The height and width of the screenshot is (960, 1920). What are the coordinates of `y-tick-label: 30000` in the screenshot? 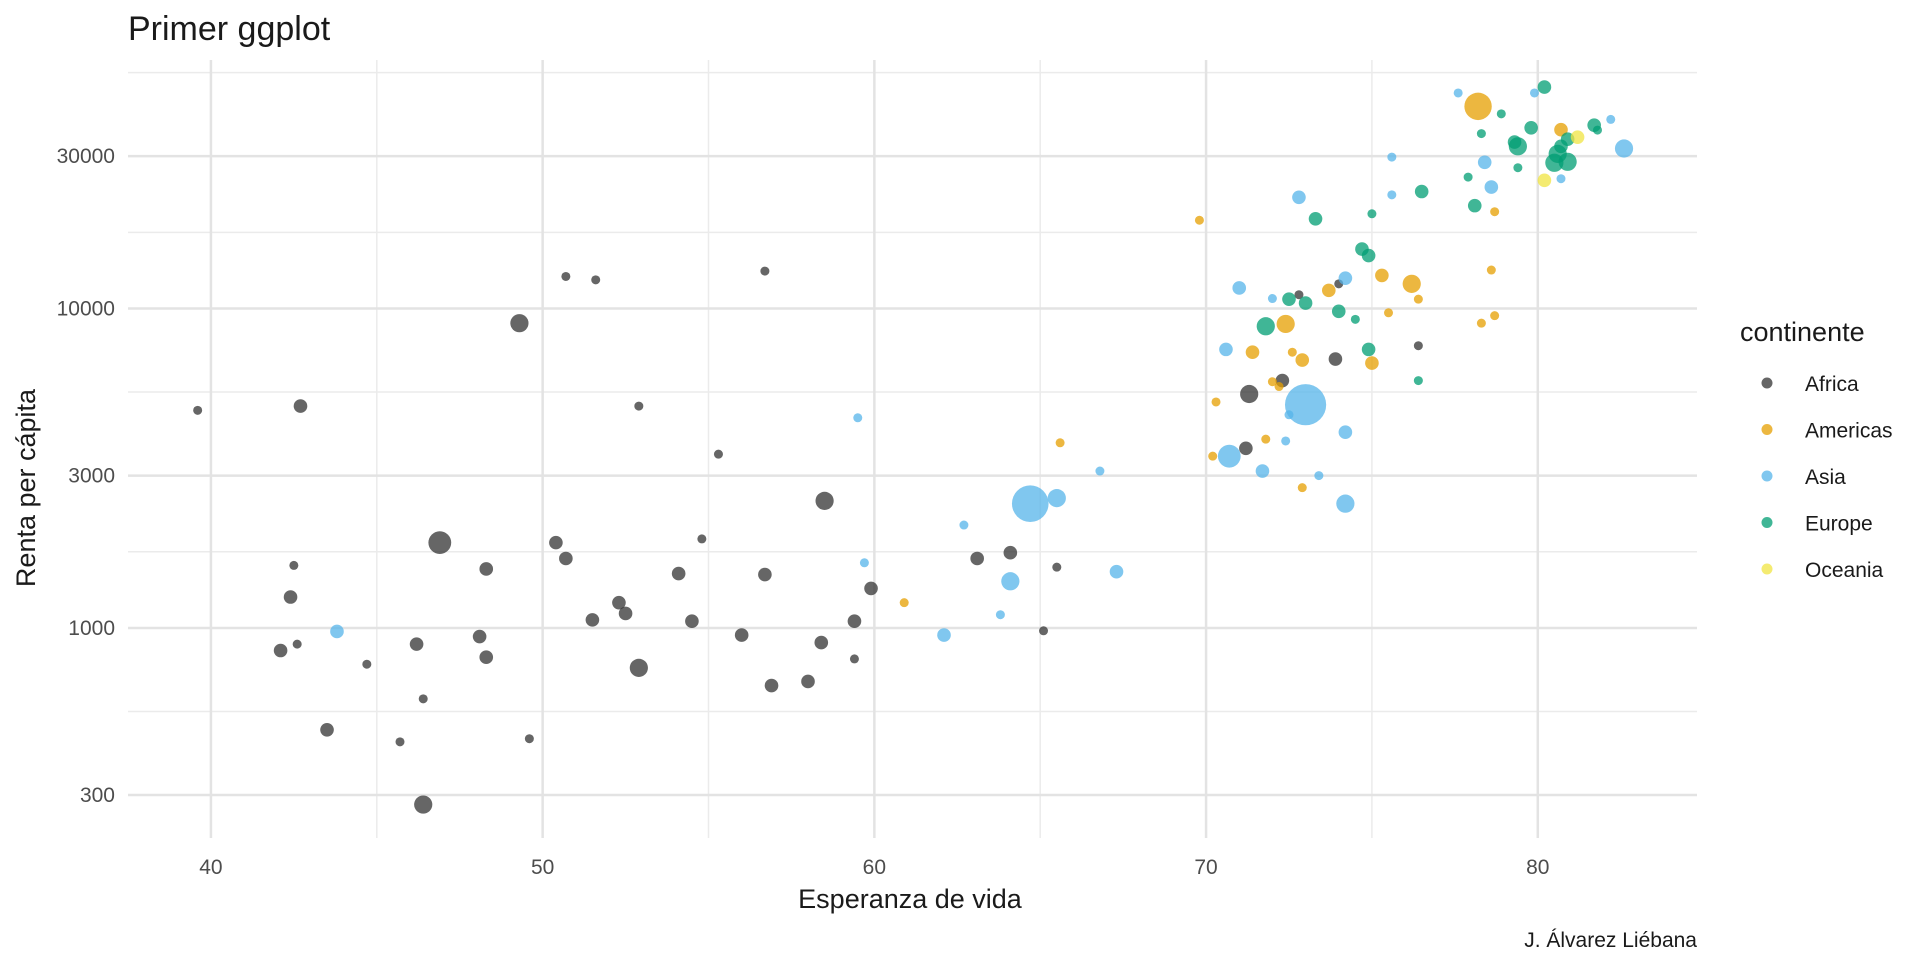 It's located at (86, 156).